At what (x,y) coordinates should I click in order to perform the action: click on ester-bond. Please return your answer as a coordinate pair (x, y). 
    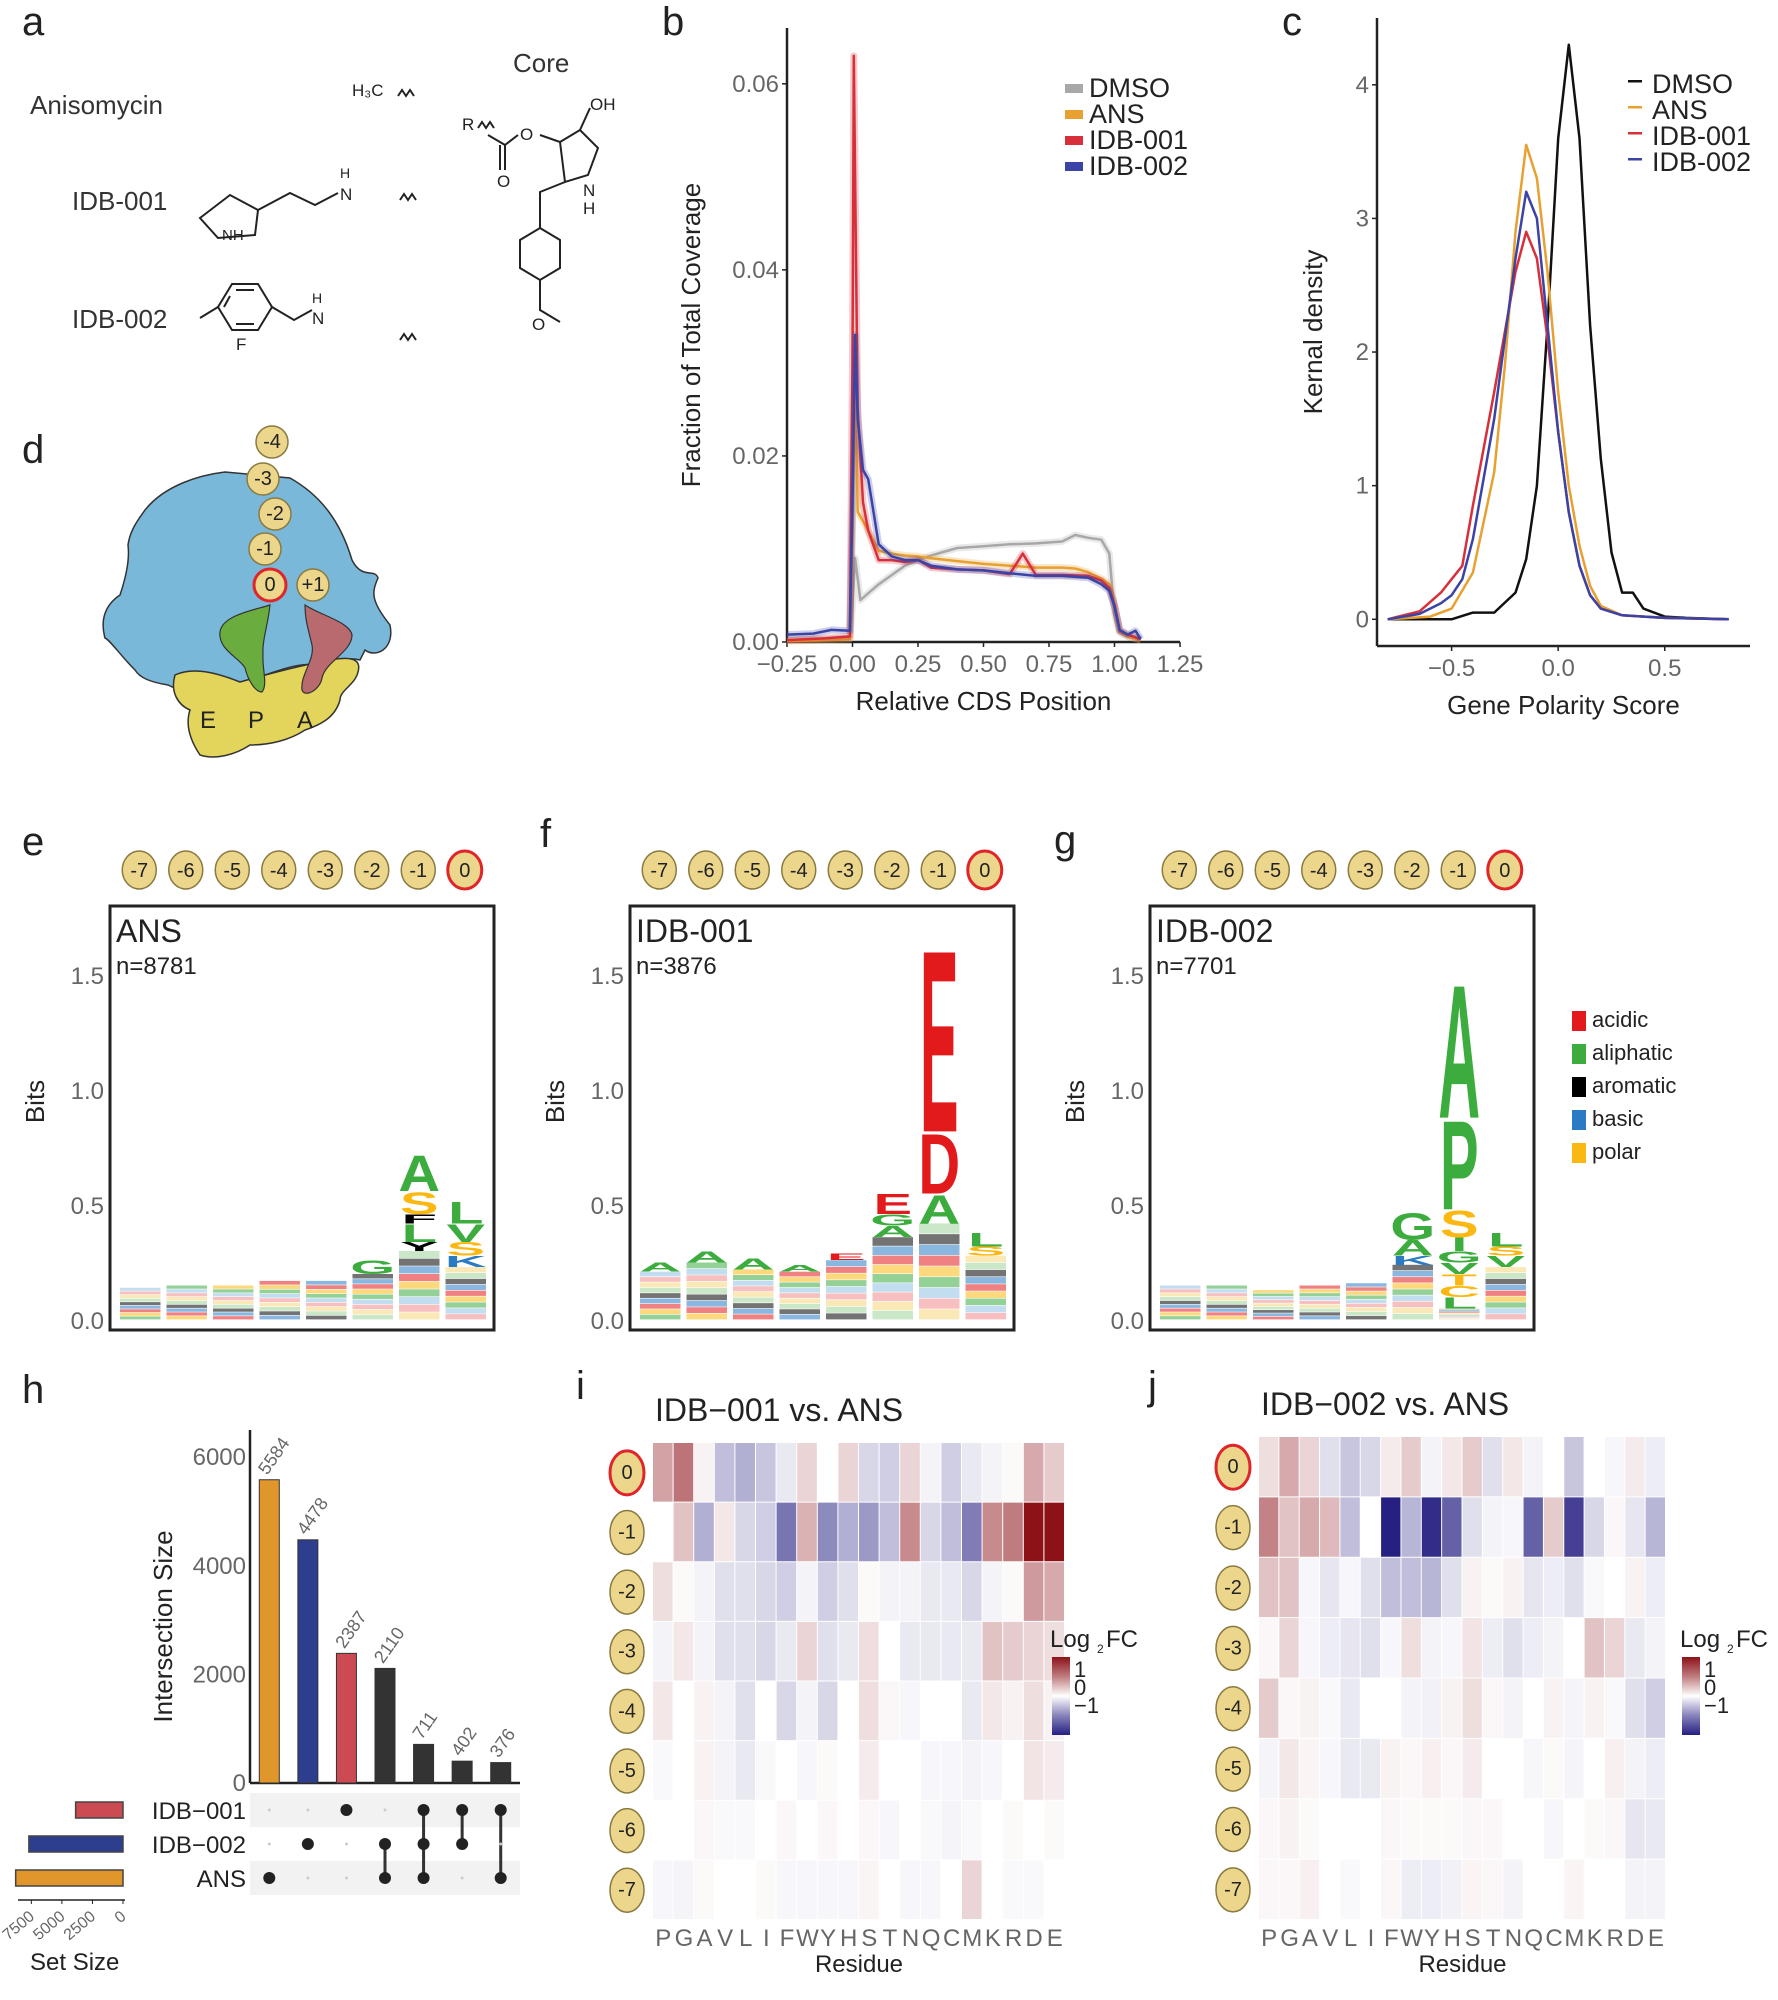
    Looking at the image, I should click on (511, 140).